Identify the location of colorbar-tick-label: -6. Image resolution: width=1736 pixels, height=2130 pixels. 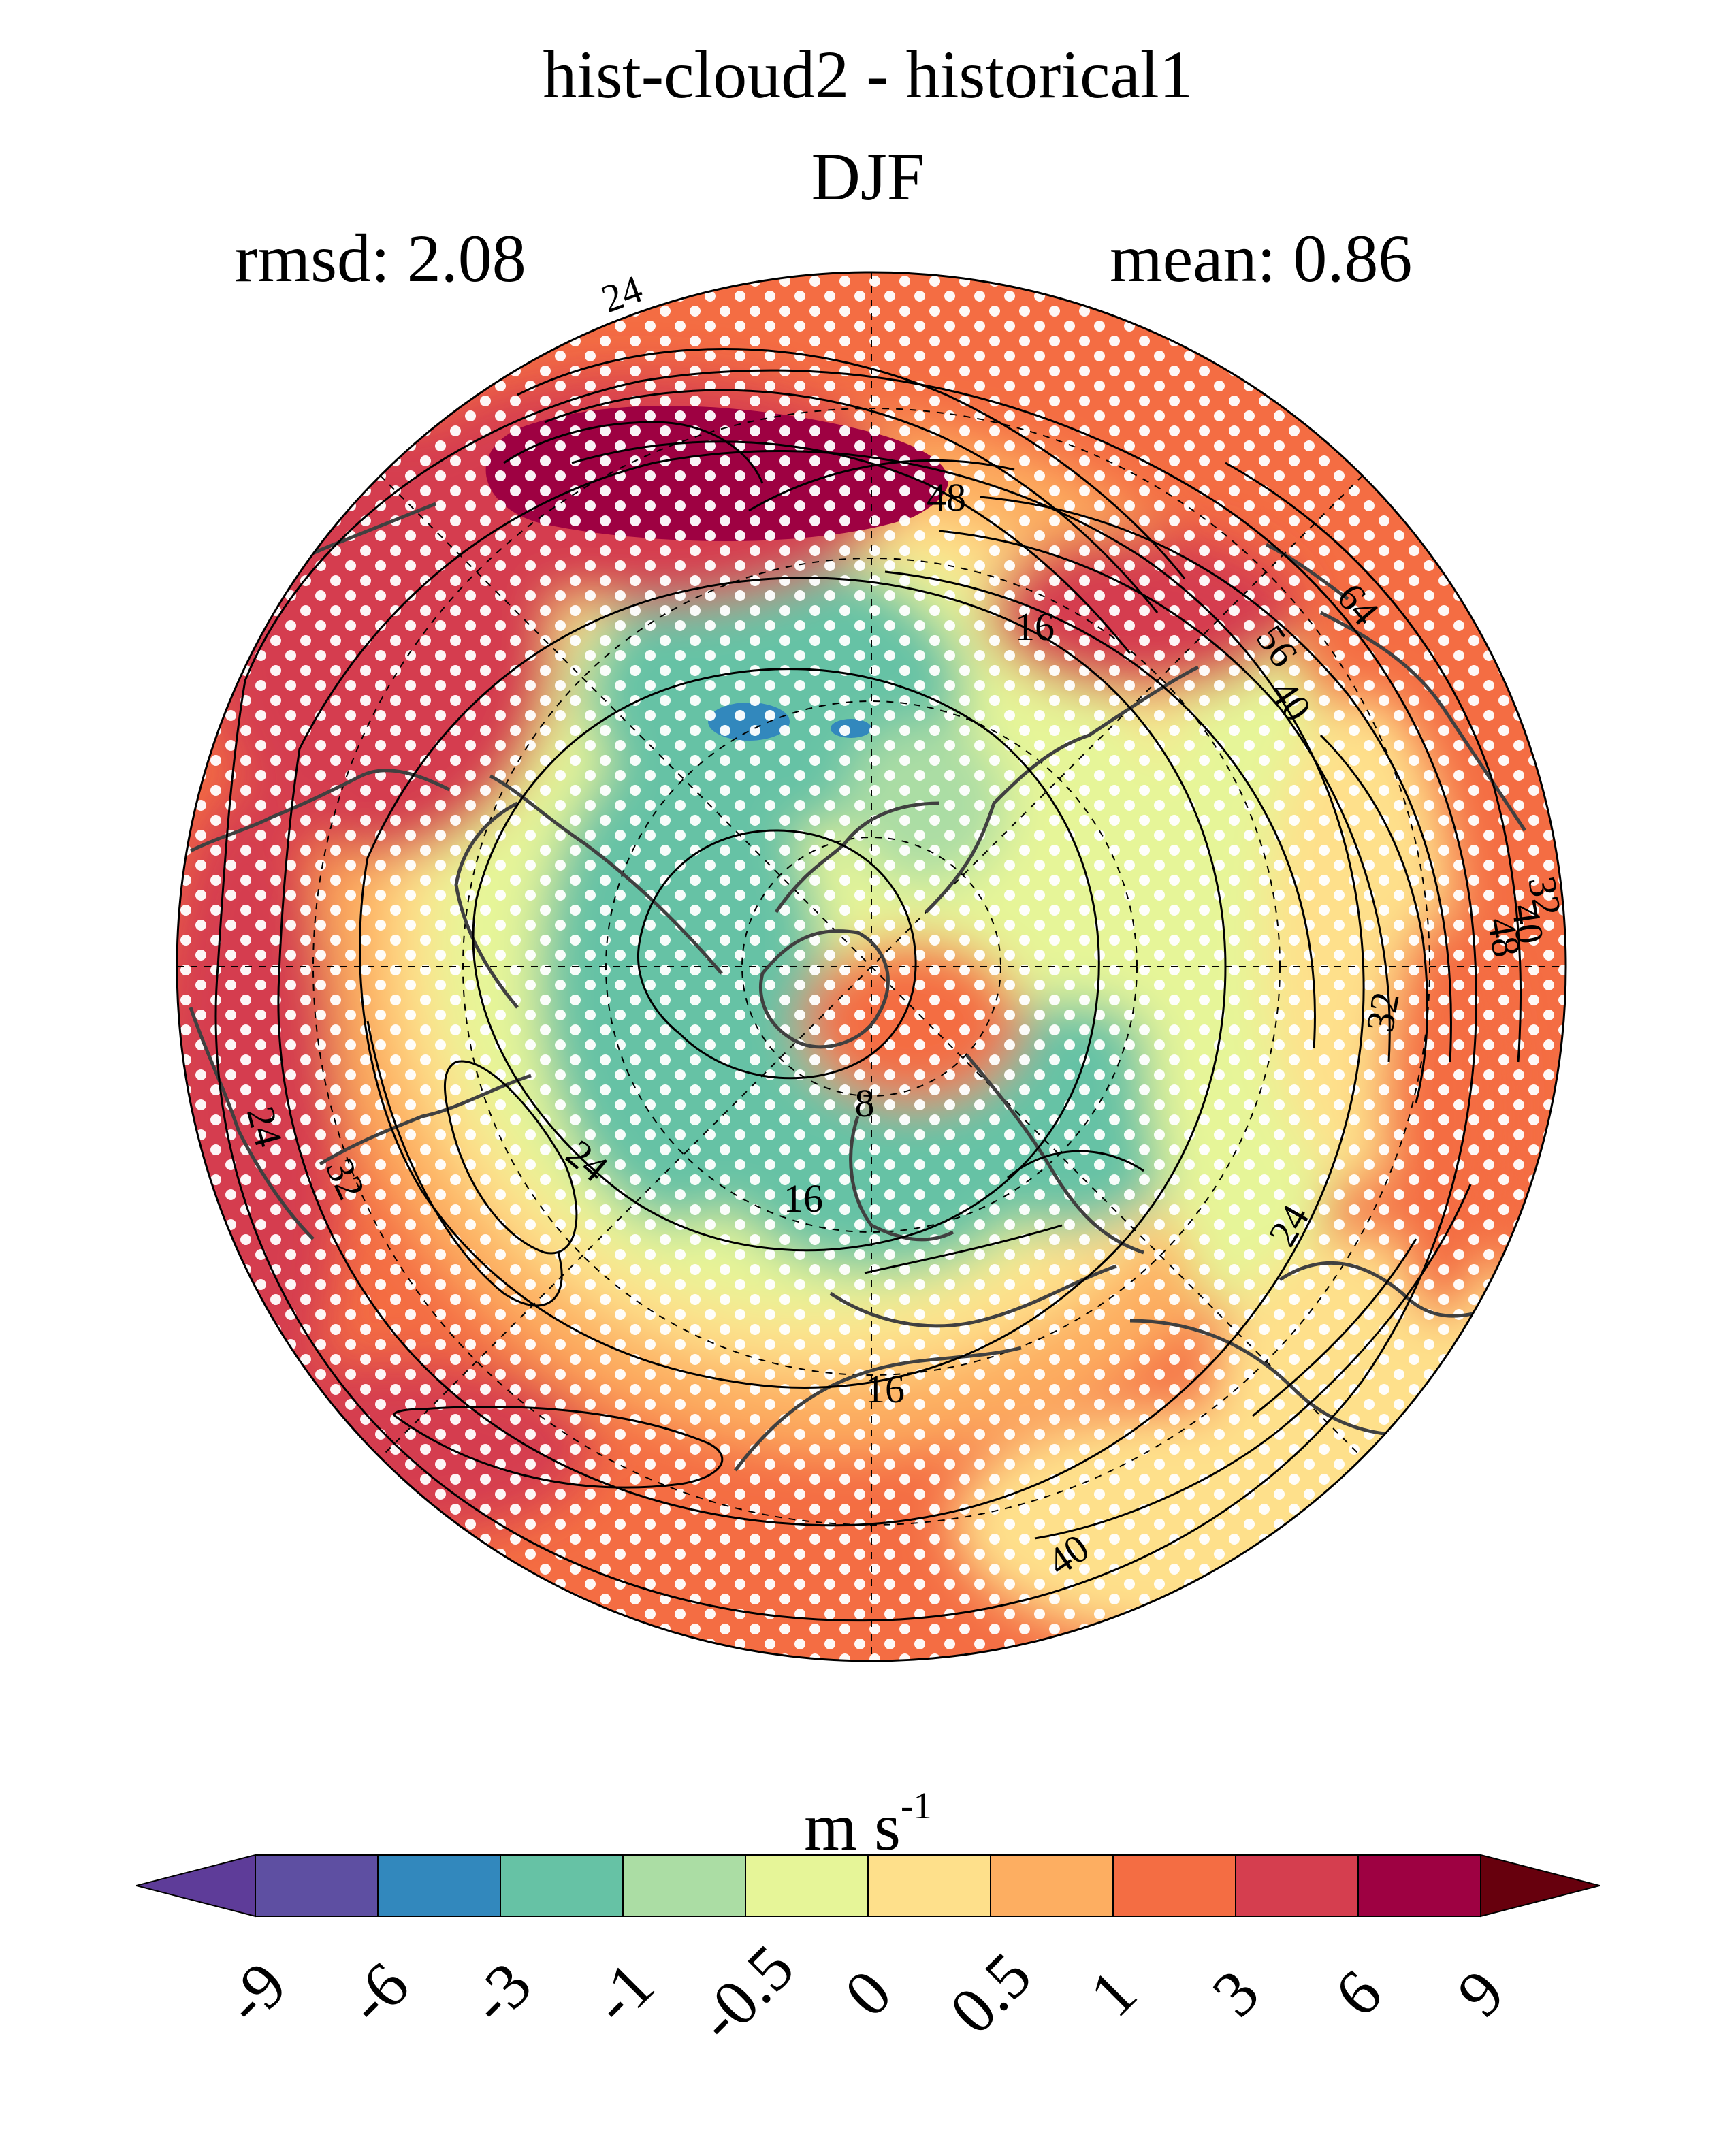
(377, 1993).